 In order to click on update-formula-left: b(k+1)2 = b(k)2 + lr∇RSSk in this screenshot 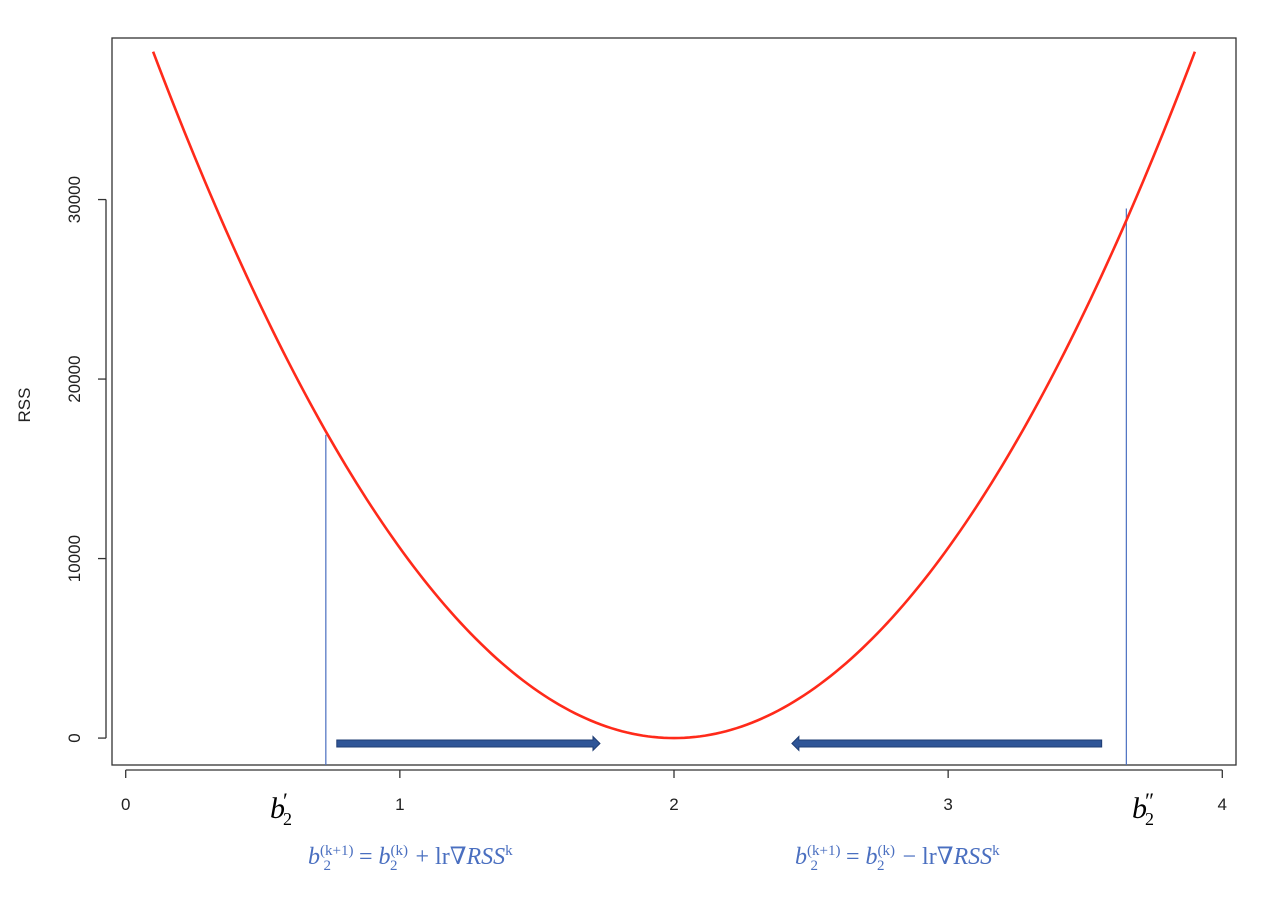, I will do `click(410, 858)`.